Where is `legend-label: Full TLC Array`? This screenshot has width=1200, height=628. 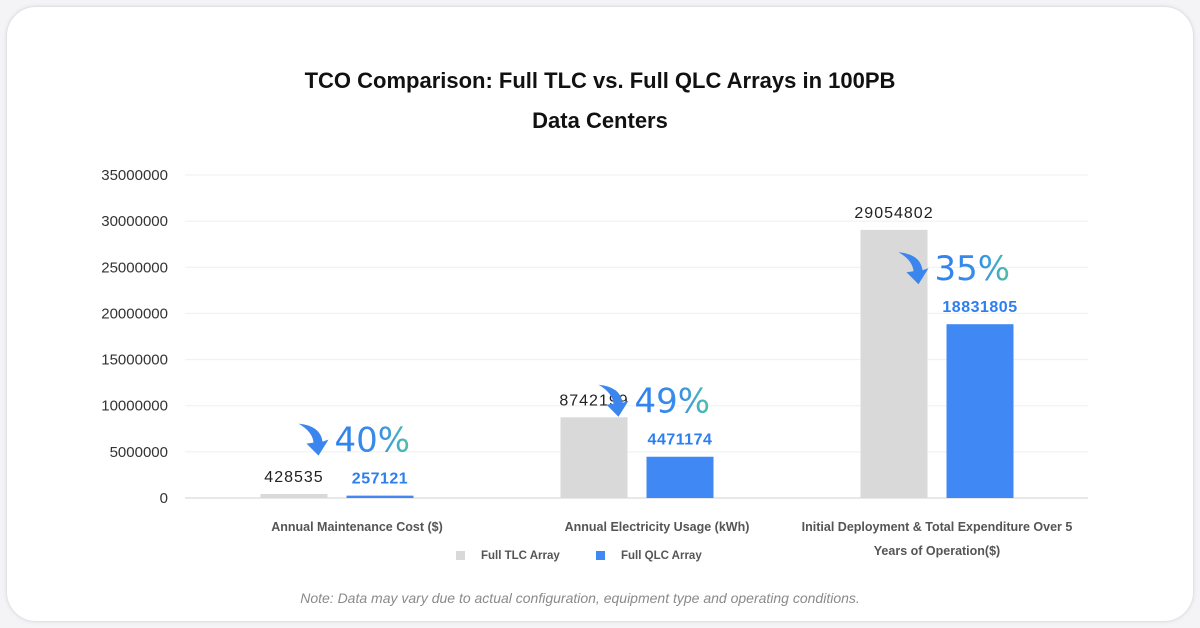
legend-label: Full TLC Array is located at coordinates (520, 556).